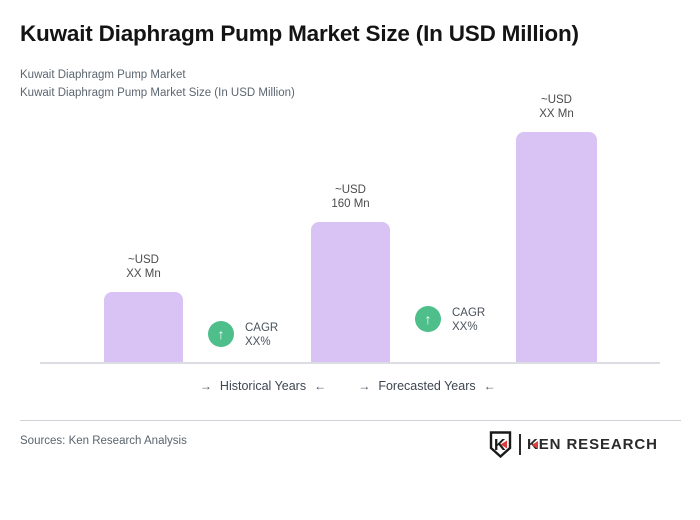 This screenshot has width=700, height=520. Describe the element at coordinates (350, 197) in the screenshot. I see `bar-value-label: ~USD 160 Mn` at that location.